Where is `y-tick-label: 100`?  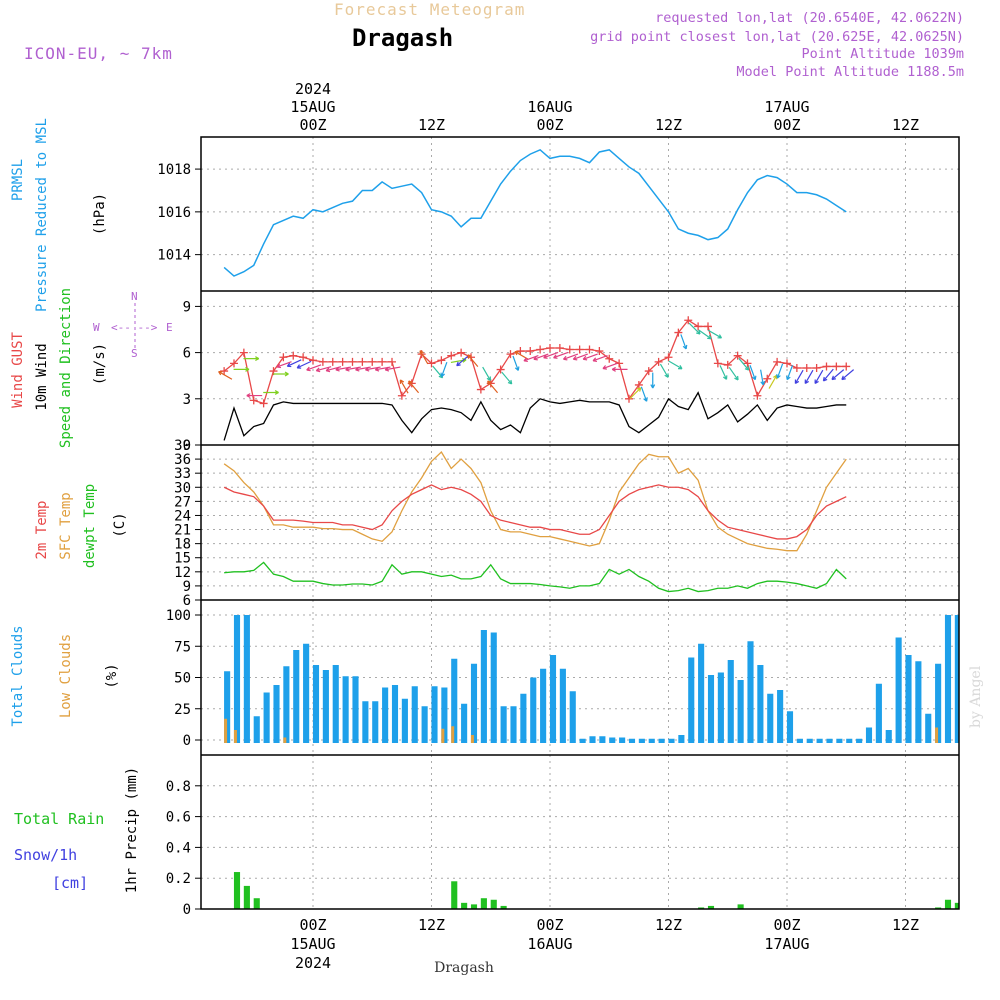 y-tick-label: 100 is located at coordinates (178, 616).